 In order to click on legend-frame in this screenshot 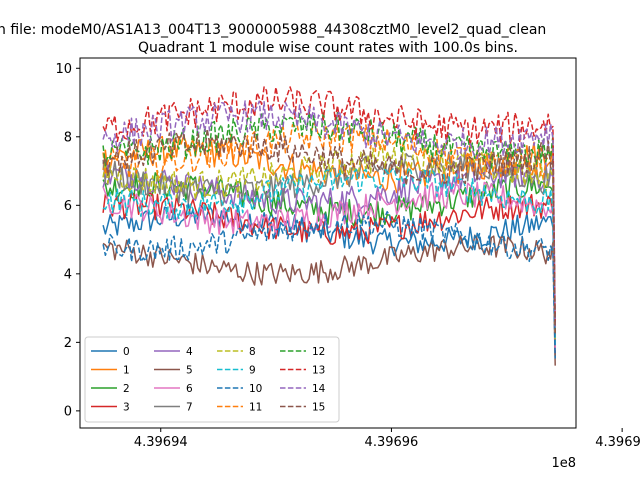, I will do `click(212, 379)`.